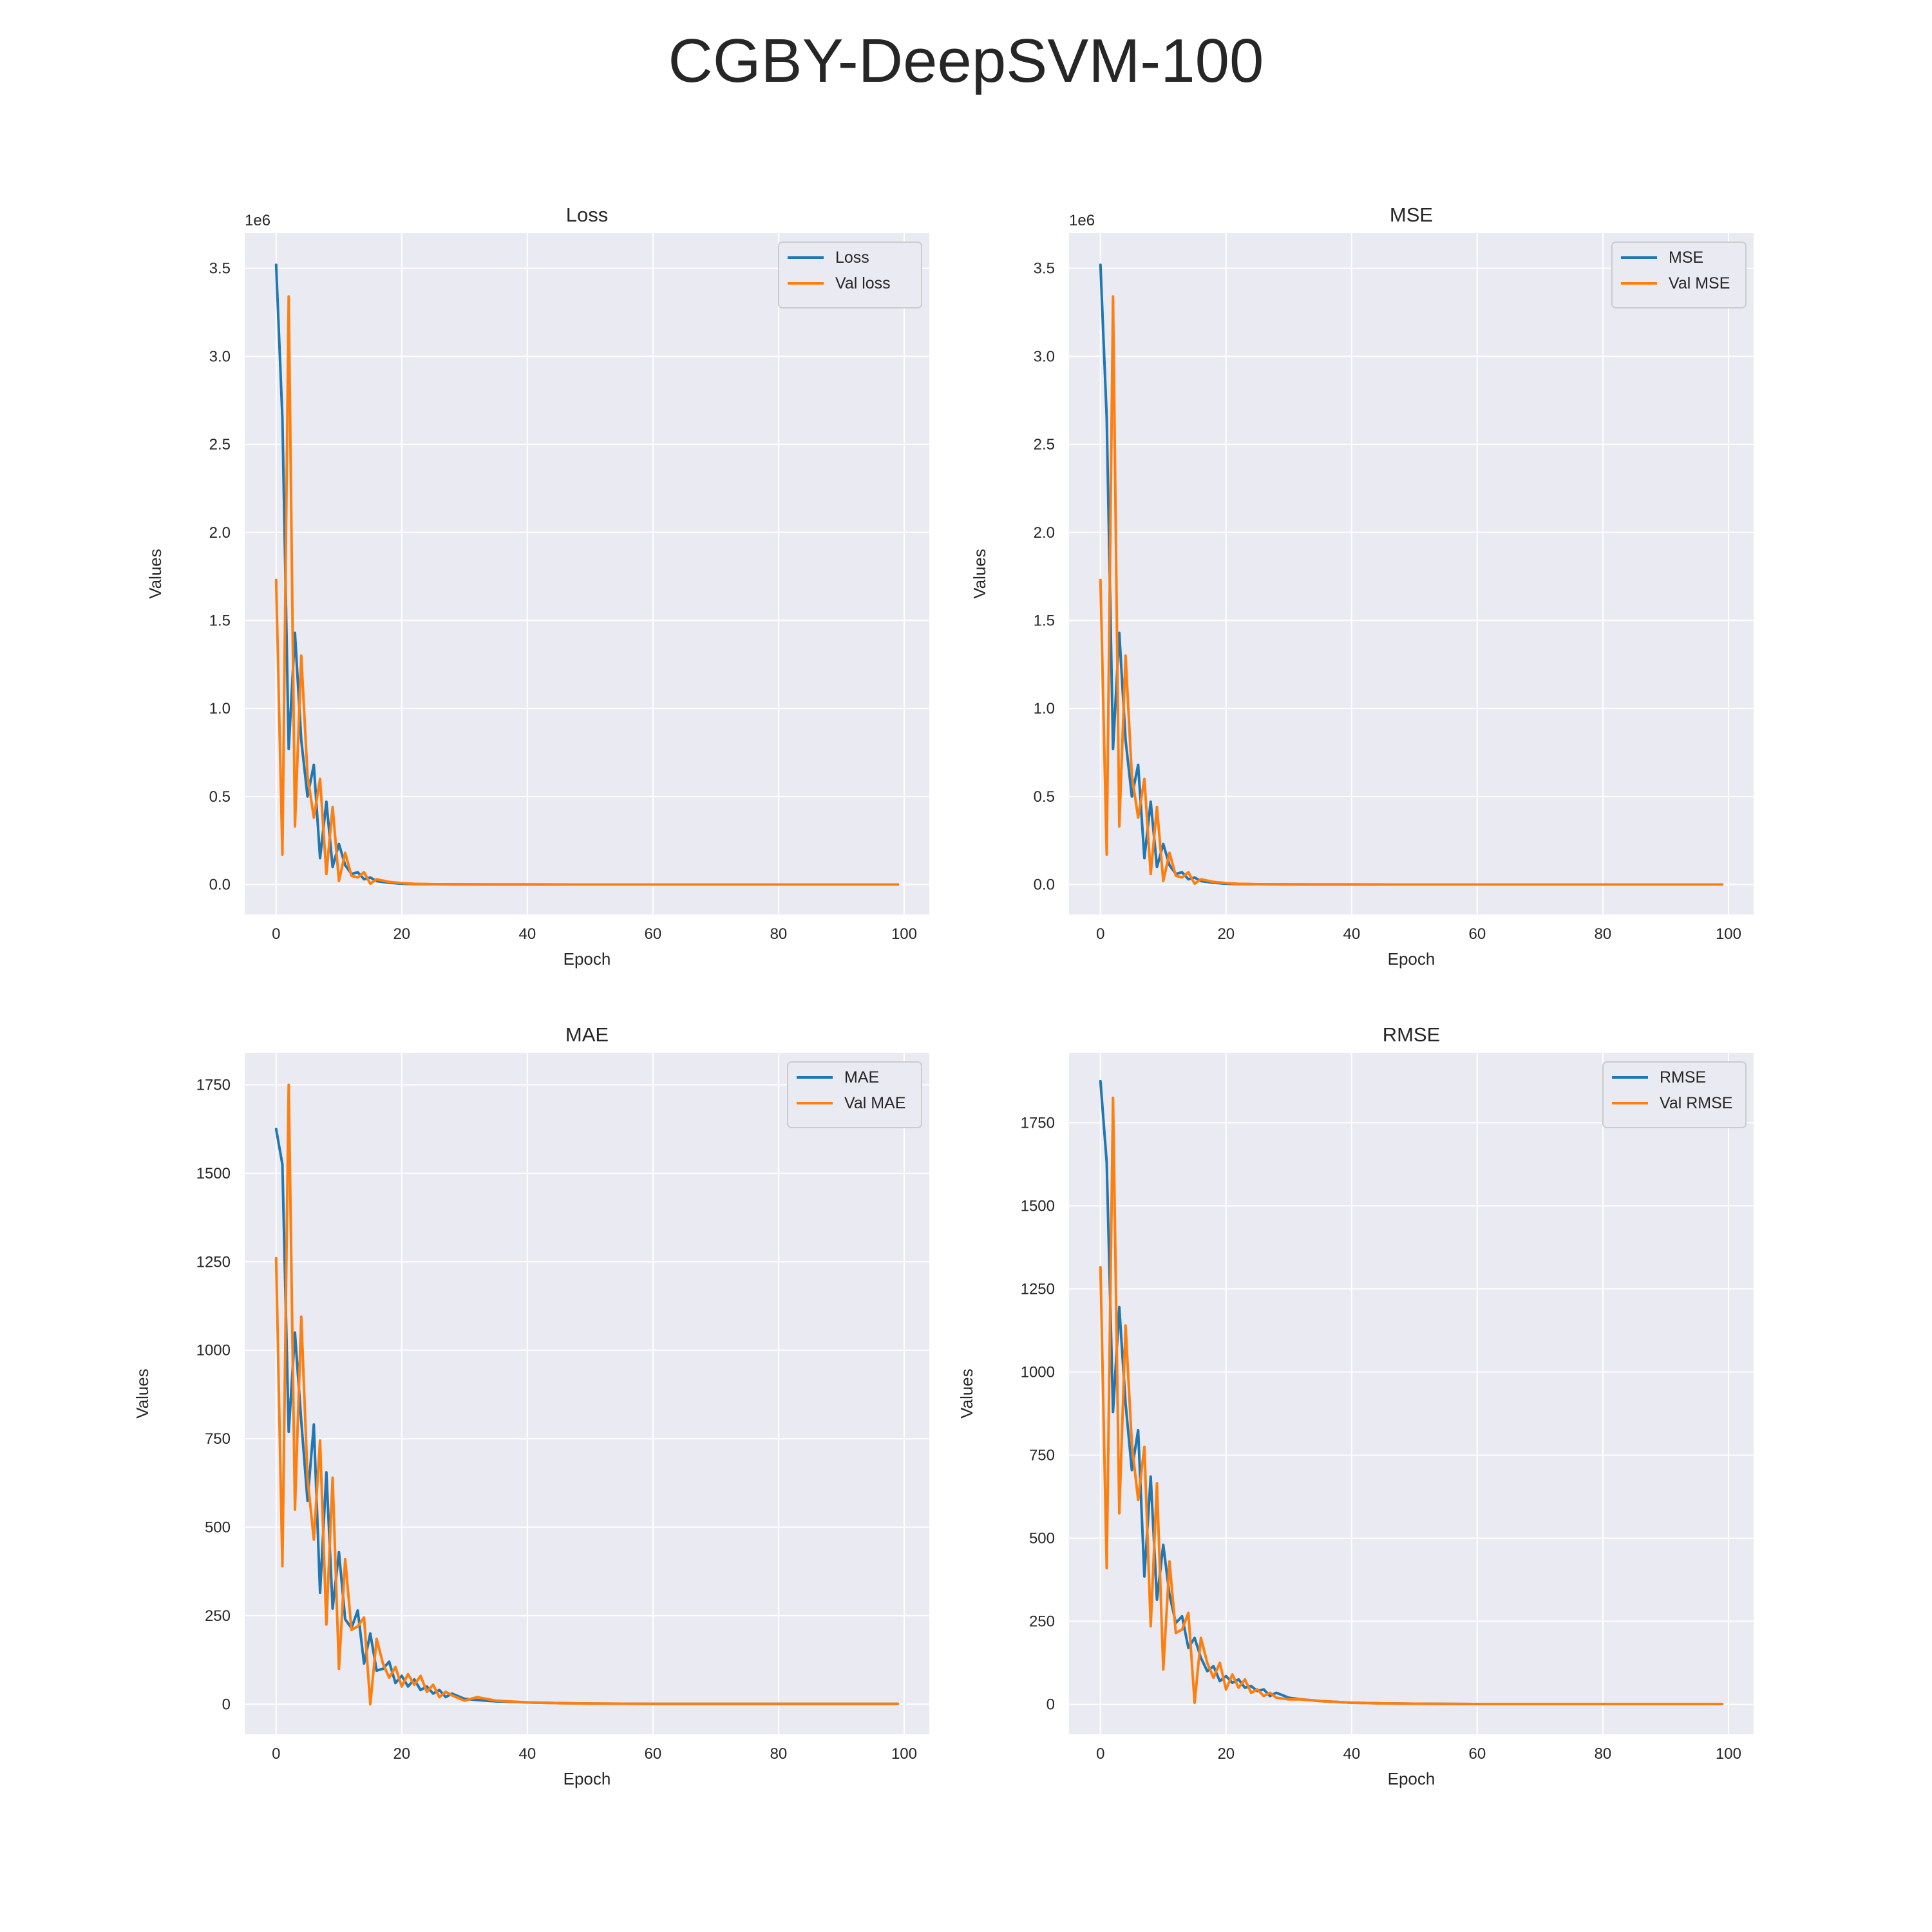 The width and height of the screenshot is (1932, 1932). I want to click on legend: MAE Val MAE, so click(854, 1094).